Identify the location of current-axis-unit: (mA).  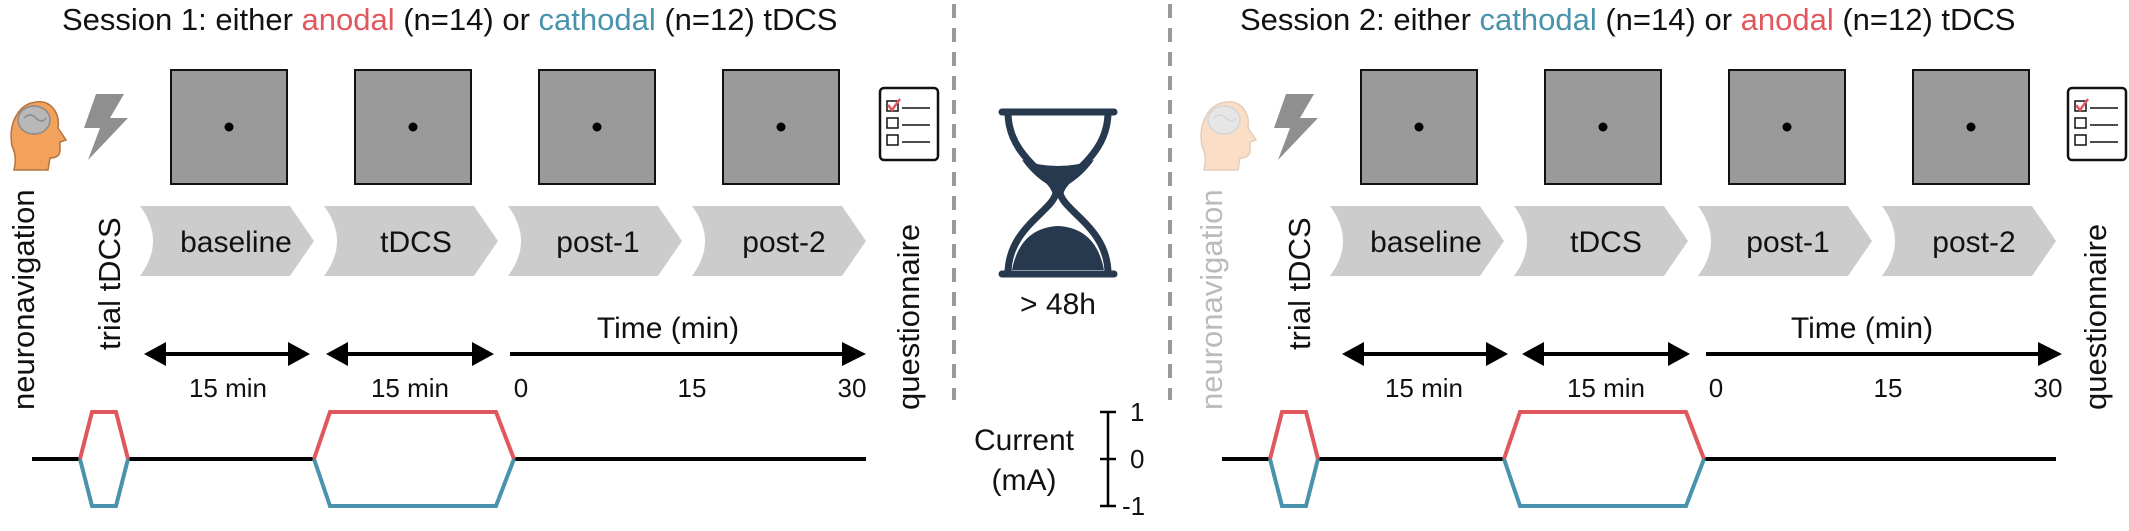
(1024, 480).